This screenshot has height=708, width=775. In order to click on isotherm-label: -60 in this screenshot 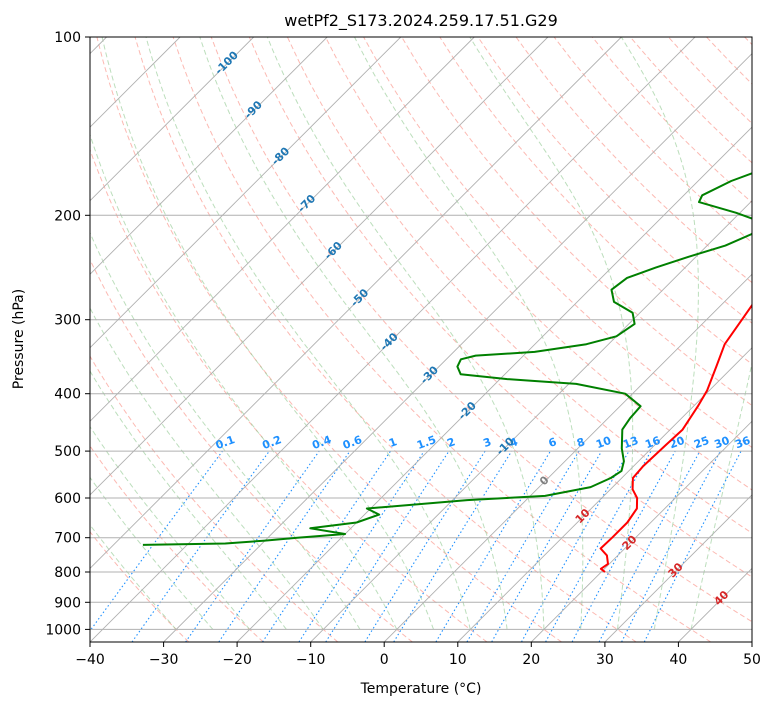, I will do `click(333, 250)`.